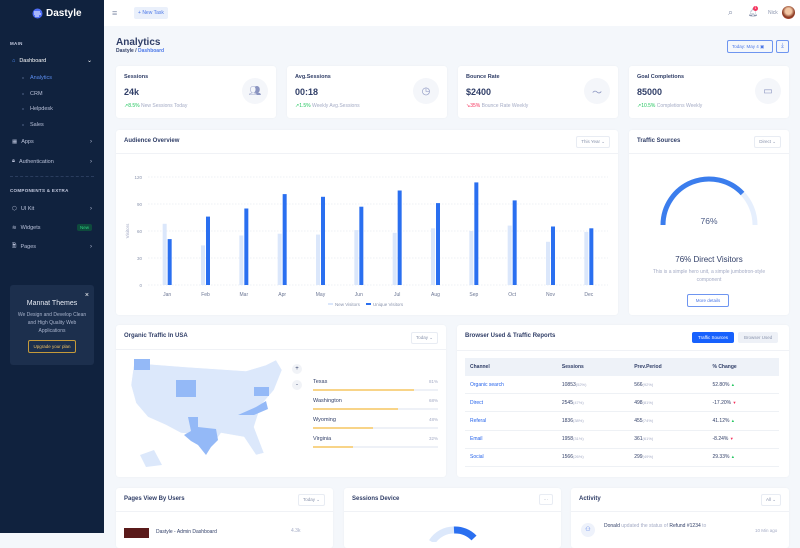 The height and width of the screenshot is (548, 800). What do you see at coordinates (57, 13) in the screenshot?
I see `logo: Dastyle` at bounding box center [57, 13].